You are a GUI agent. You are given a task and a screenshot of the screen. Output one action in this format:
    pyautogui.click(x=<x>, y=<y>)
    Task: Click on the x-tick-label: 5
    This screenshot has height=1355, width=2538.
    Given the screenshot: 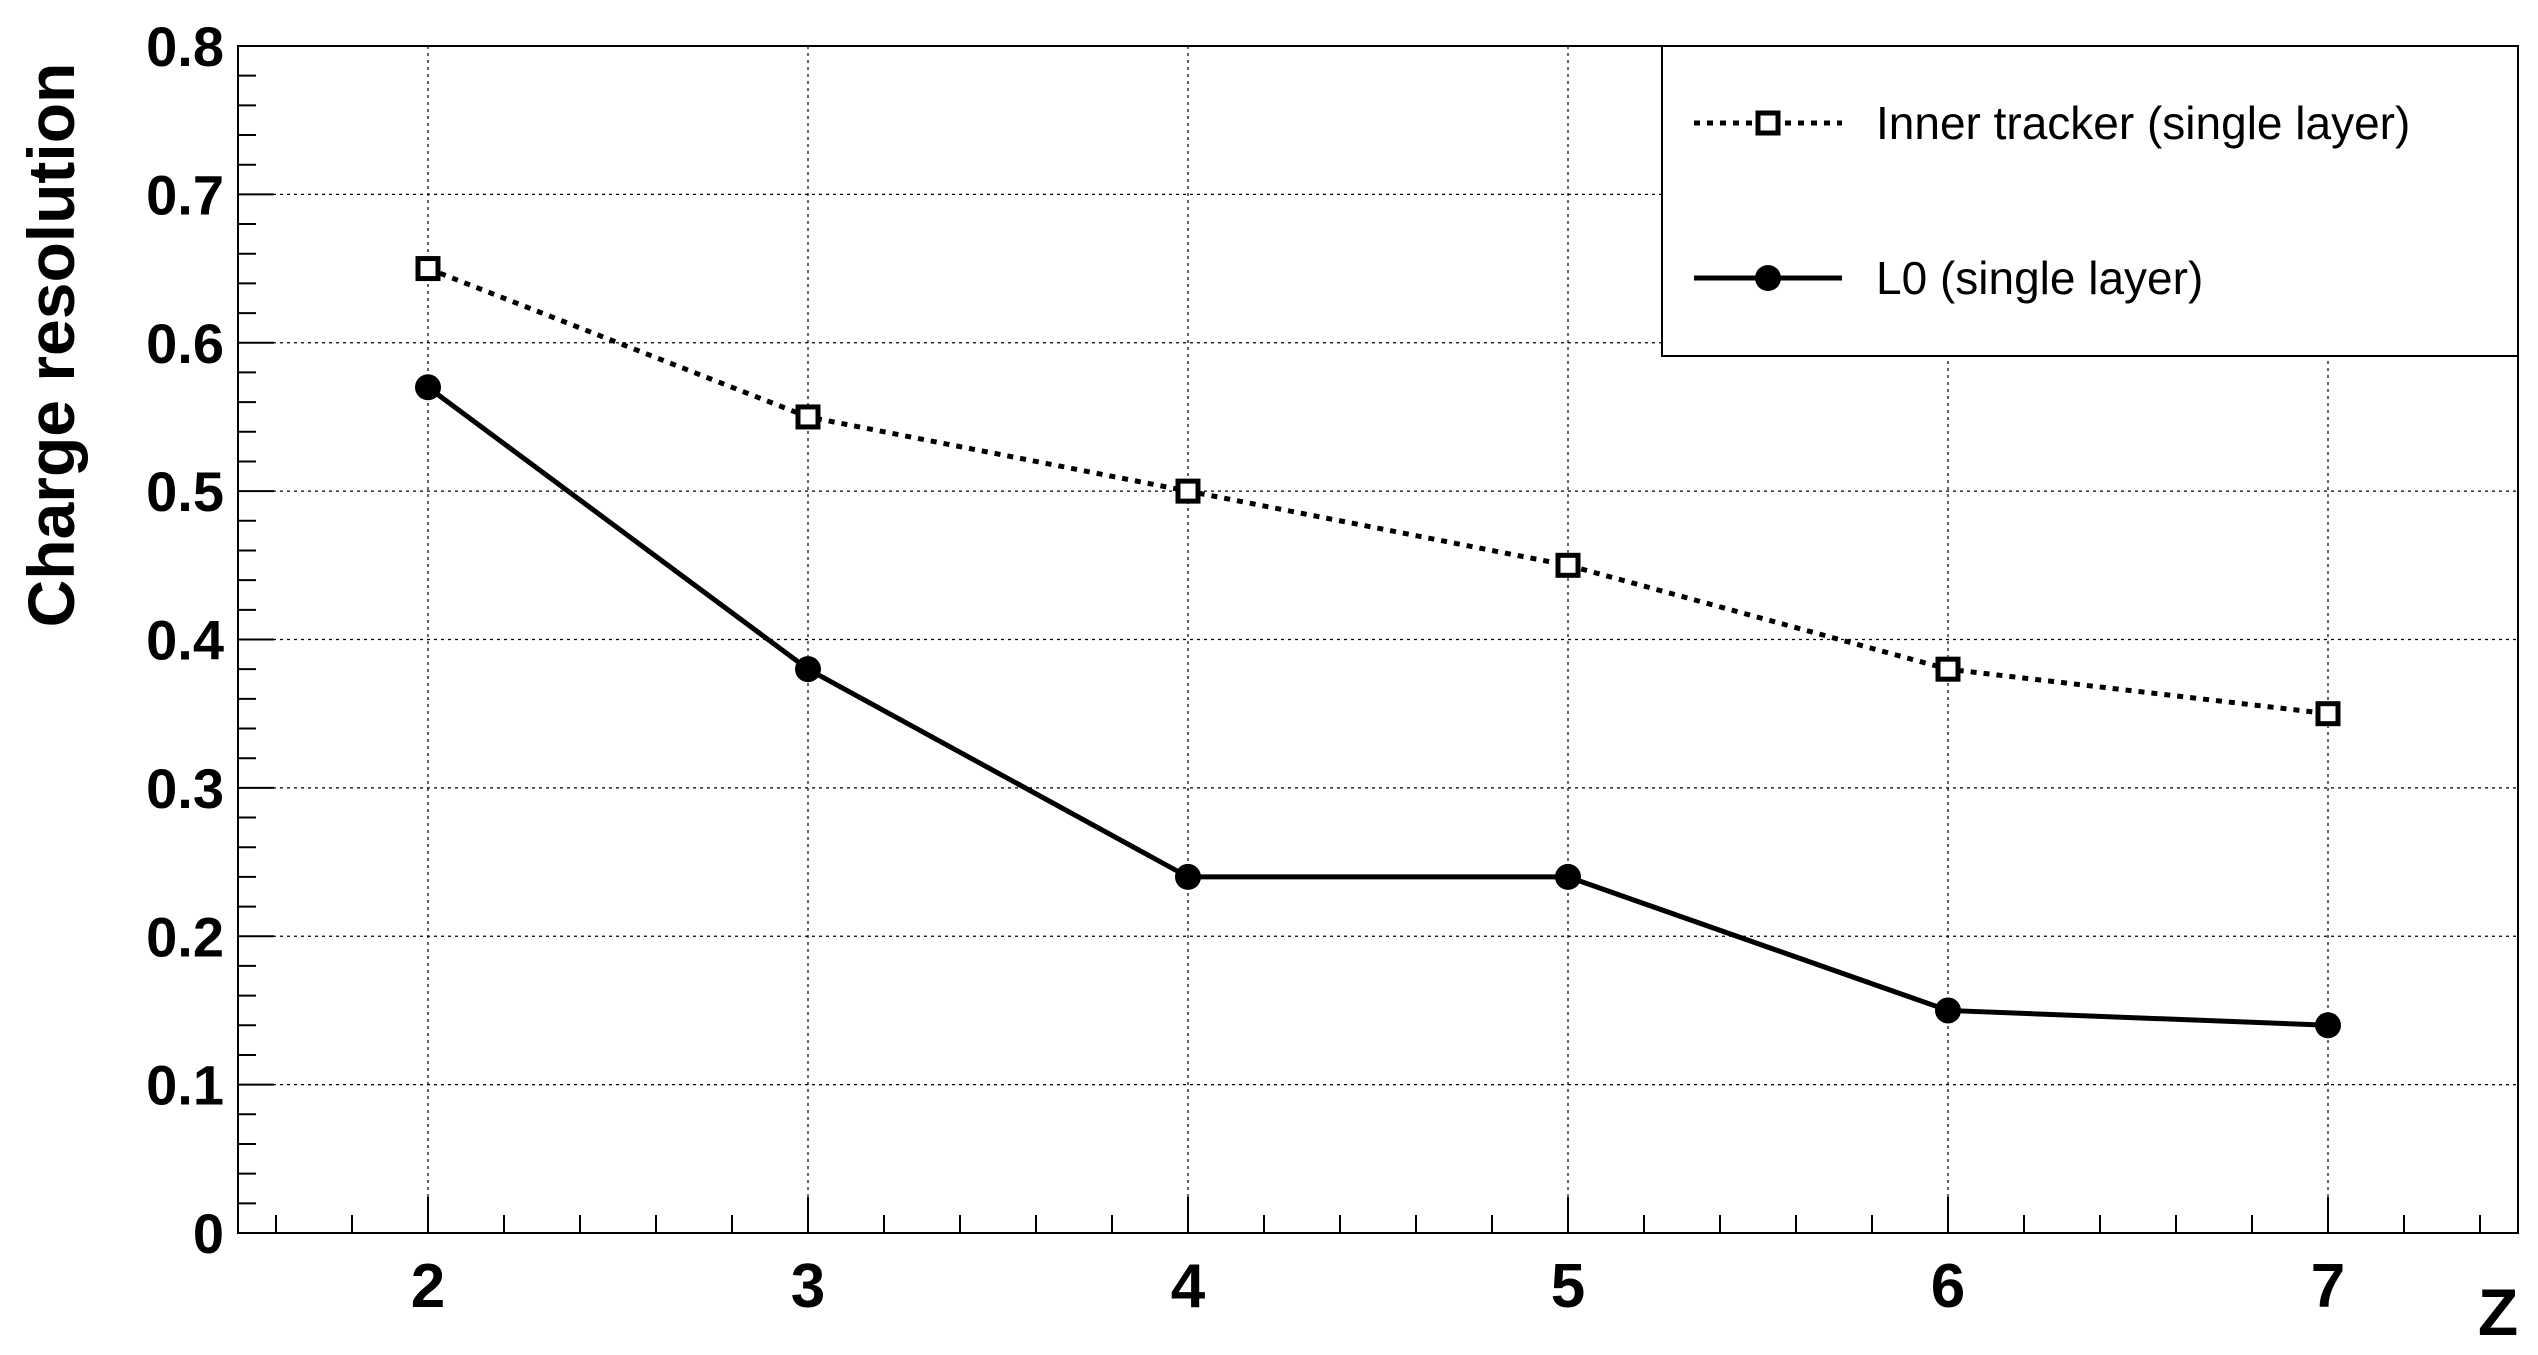 What is the action you would take?
    pyautogui.click(x=1568, y=1286)
    